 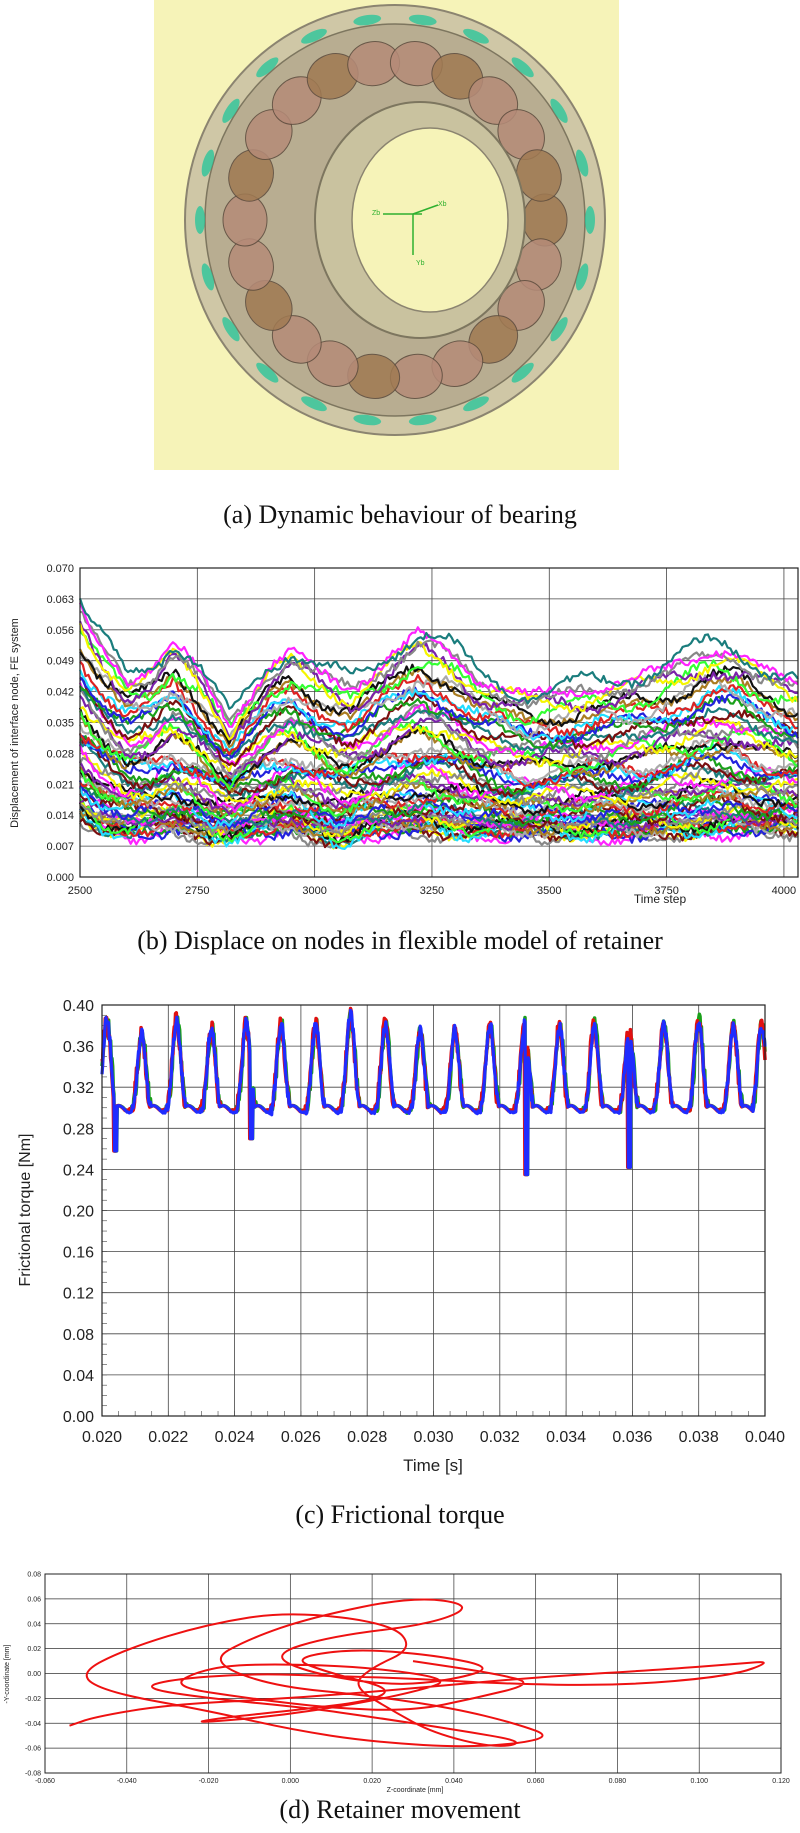 What do you see at coordinates (415, 1790) in the screenshot?
I see `retainer-xlabel: Z-coordinate [mm]` at bounding box center [415, 1790].